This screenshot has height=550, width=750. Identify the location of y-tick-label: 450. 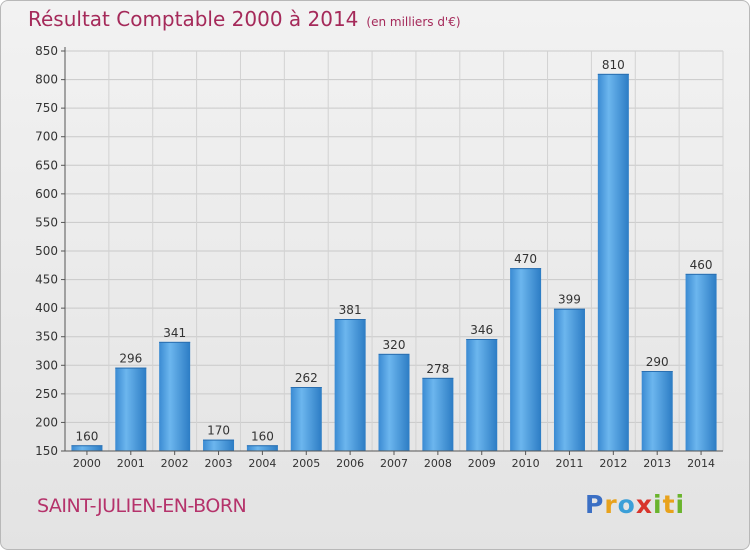
(46, 280).